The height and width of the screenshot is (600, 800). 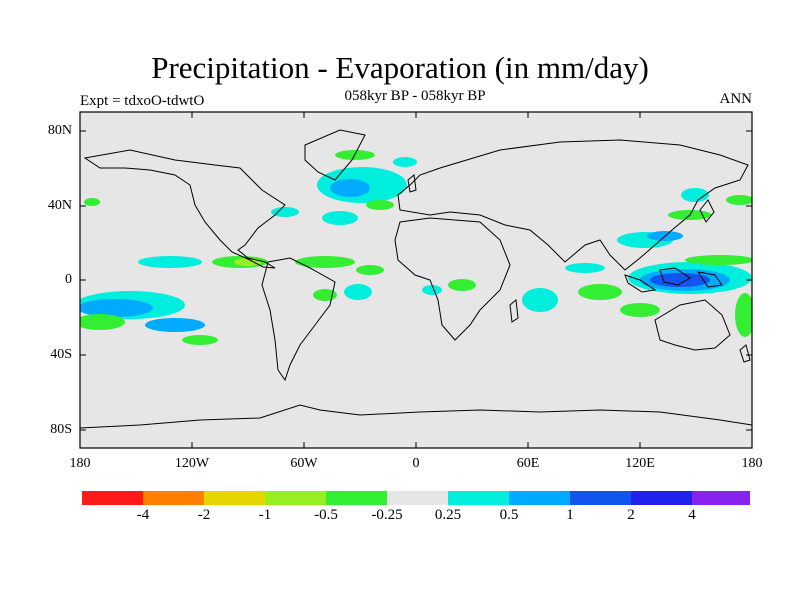 I want to click on coastline-australia, so click(x=692, y=325).